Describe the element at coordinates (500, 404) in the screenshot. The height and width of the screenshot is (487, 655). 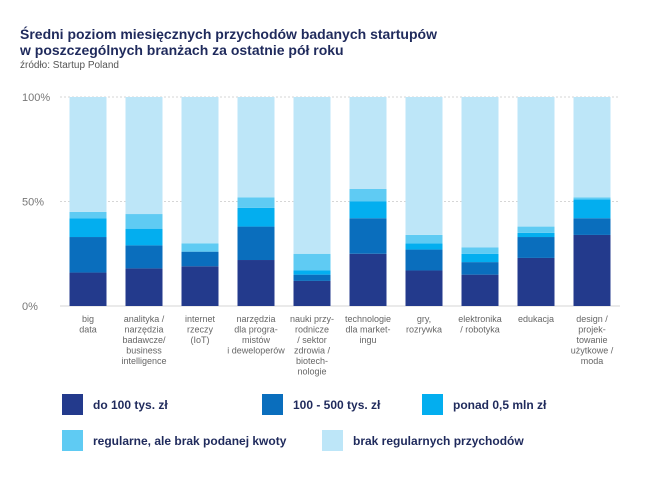
I see `legend-label: ponad 0,5 mln zł` at that location.